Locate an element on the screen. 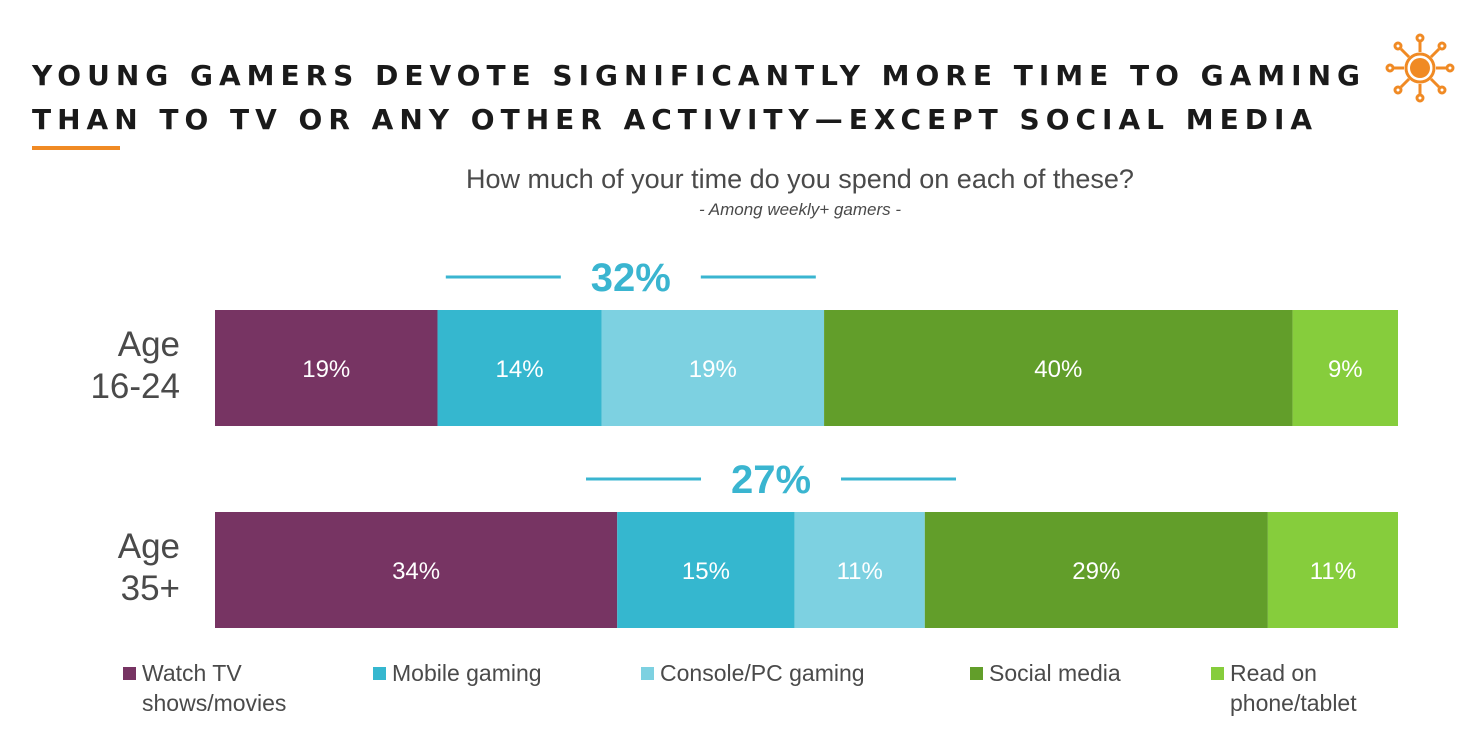  bar-value-label: 40% is located at coordinates (1058, 369).